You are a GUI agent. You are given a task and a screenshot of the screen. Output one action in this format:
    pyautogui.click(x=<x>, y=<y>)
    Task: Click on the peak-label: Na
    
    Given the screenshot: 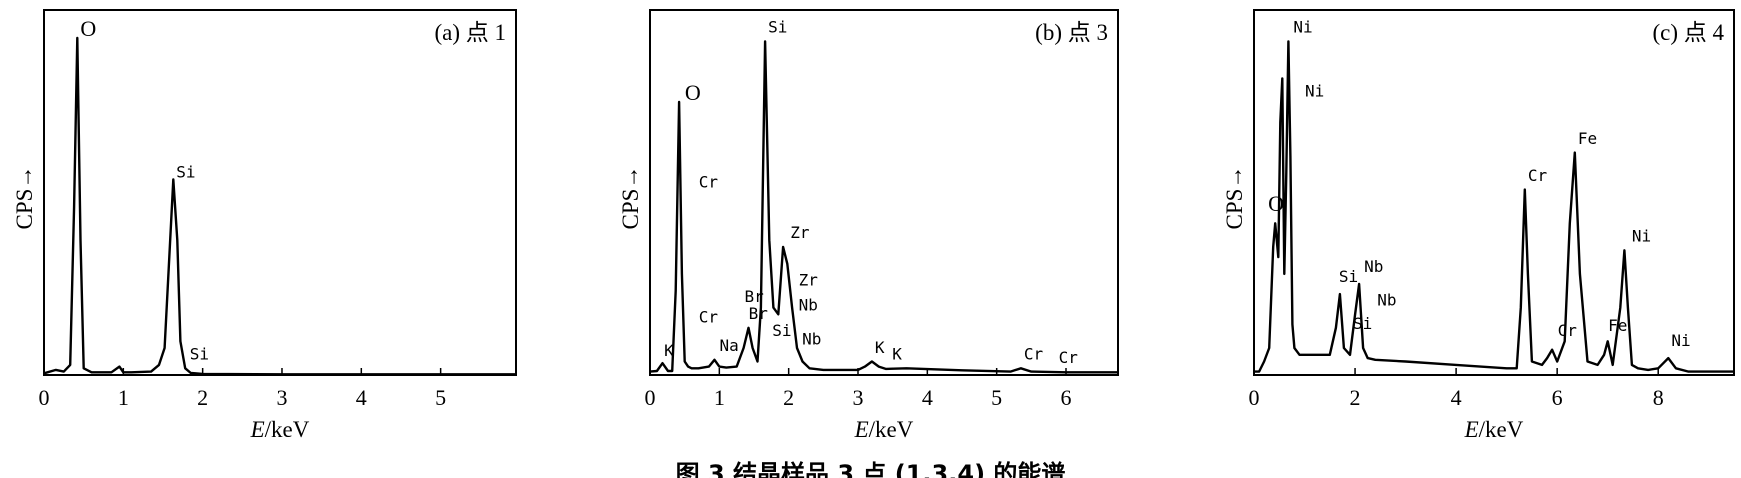 What is the action you would take?
    pyautogui.click(x=729, y=345)
    